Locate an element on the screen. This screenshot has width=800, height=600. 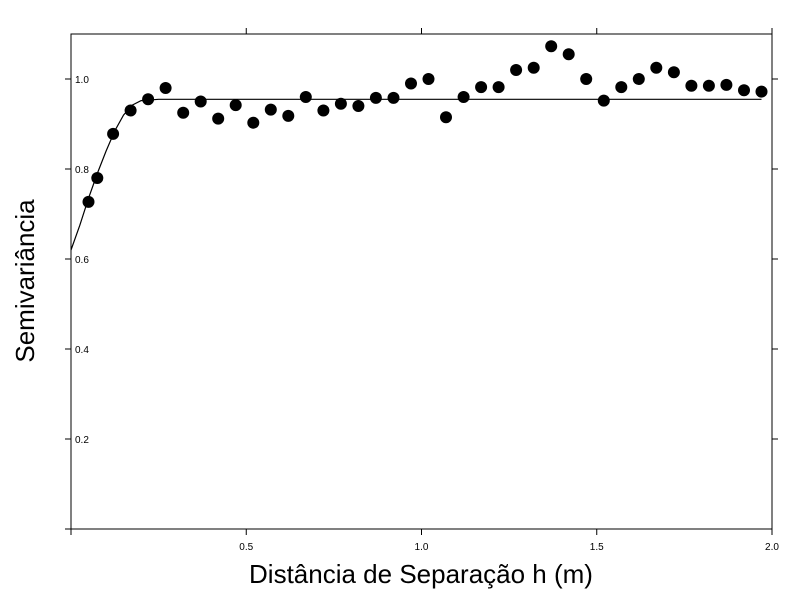
y-tick-label: 0.8 is located at coordinates (82, 170).